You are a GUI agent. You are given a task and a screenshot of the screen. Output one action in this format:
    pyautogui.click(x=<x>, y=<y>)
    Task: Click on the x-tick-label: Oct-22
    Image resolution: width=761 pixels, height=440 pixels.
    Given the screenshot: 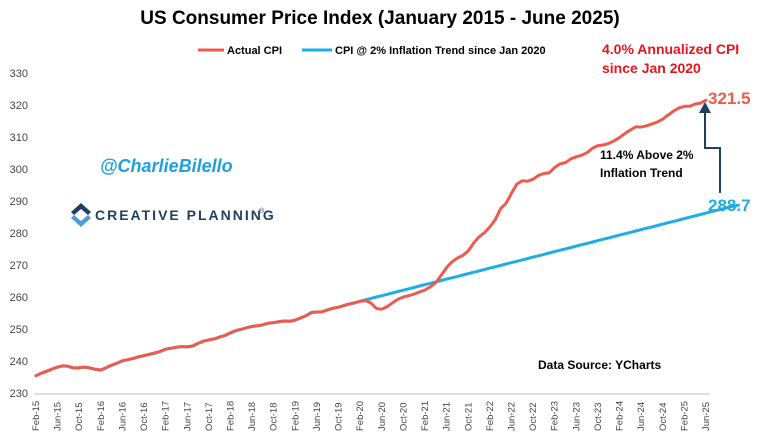 What is the action you would take?
    pyautogui.click(x=533, y=416)
    